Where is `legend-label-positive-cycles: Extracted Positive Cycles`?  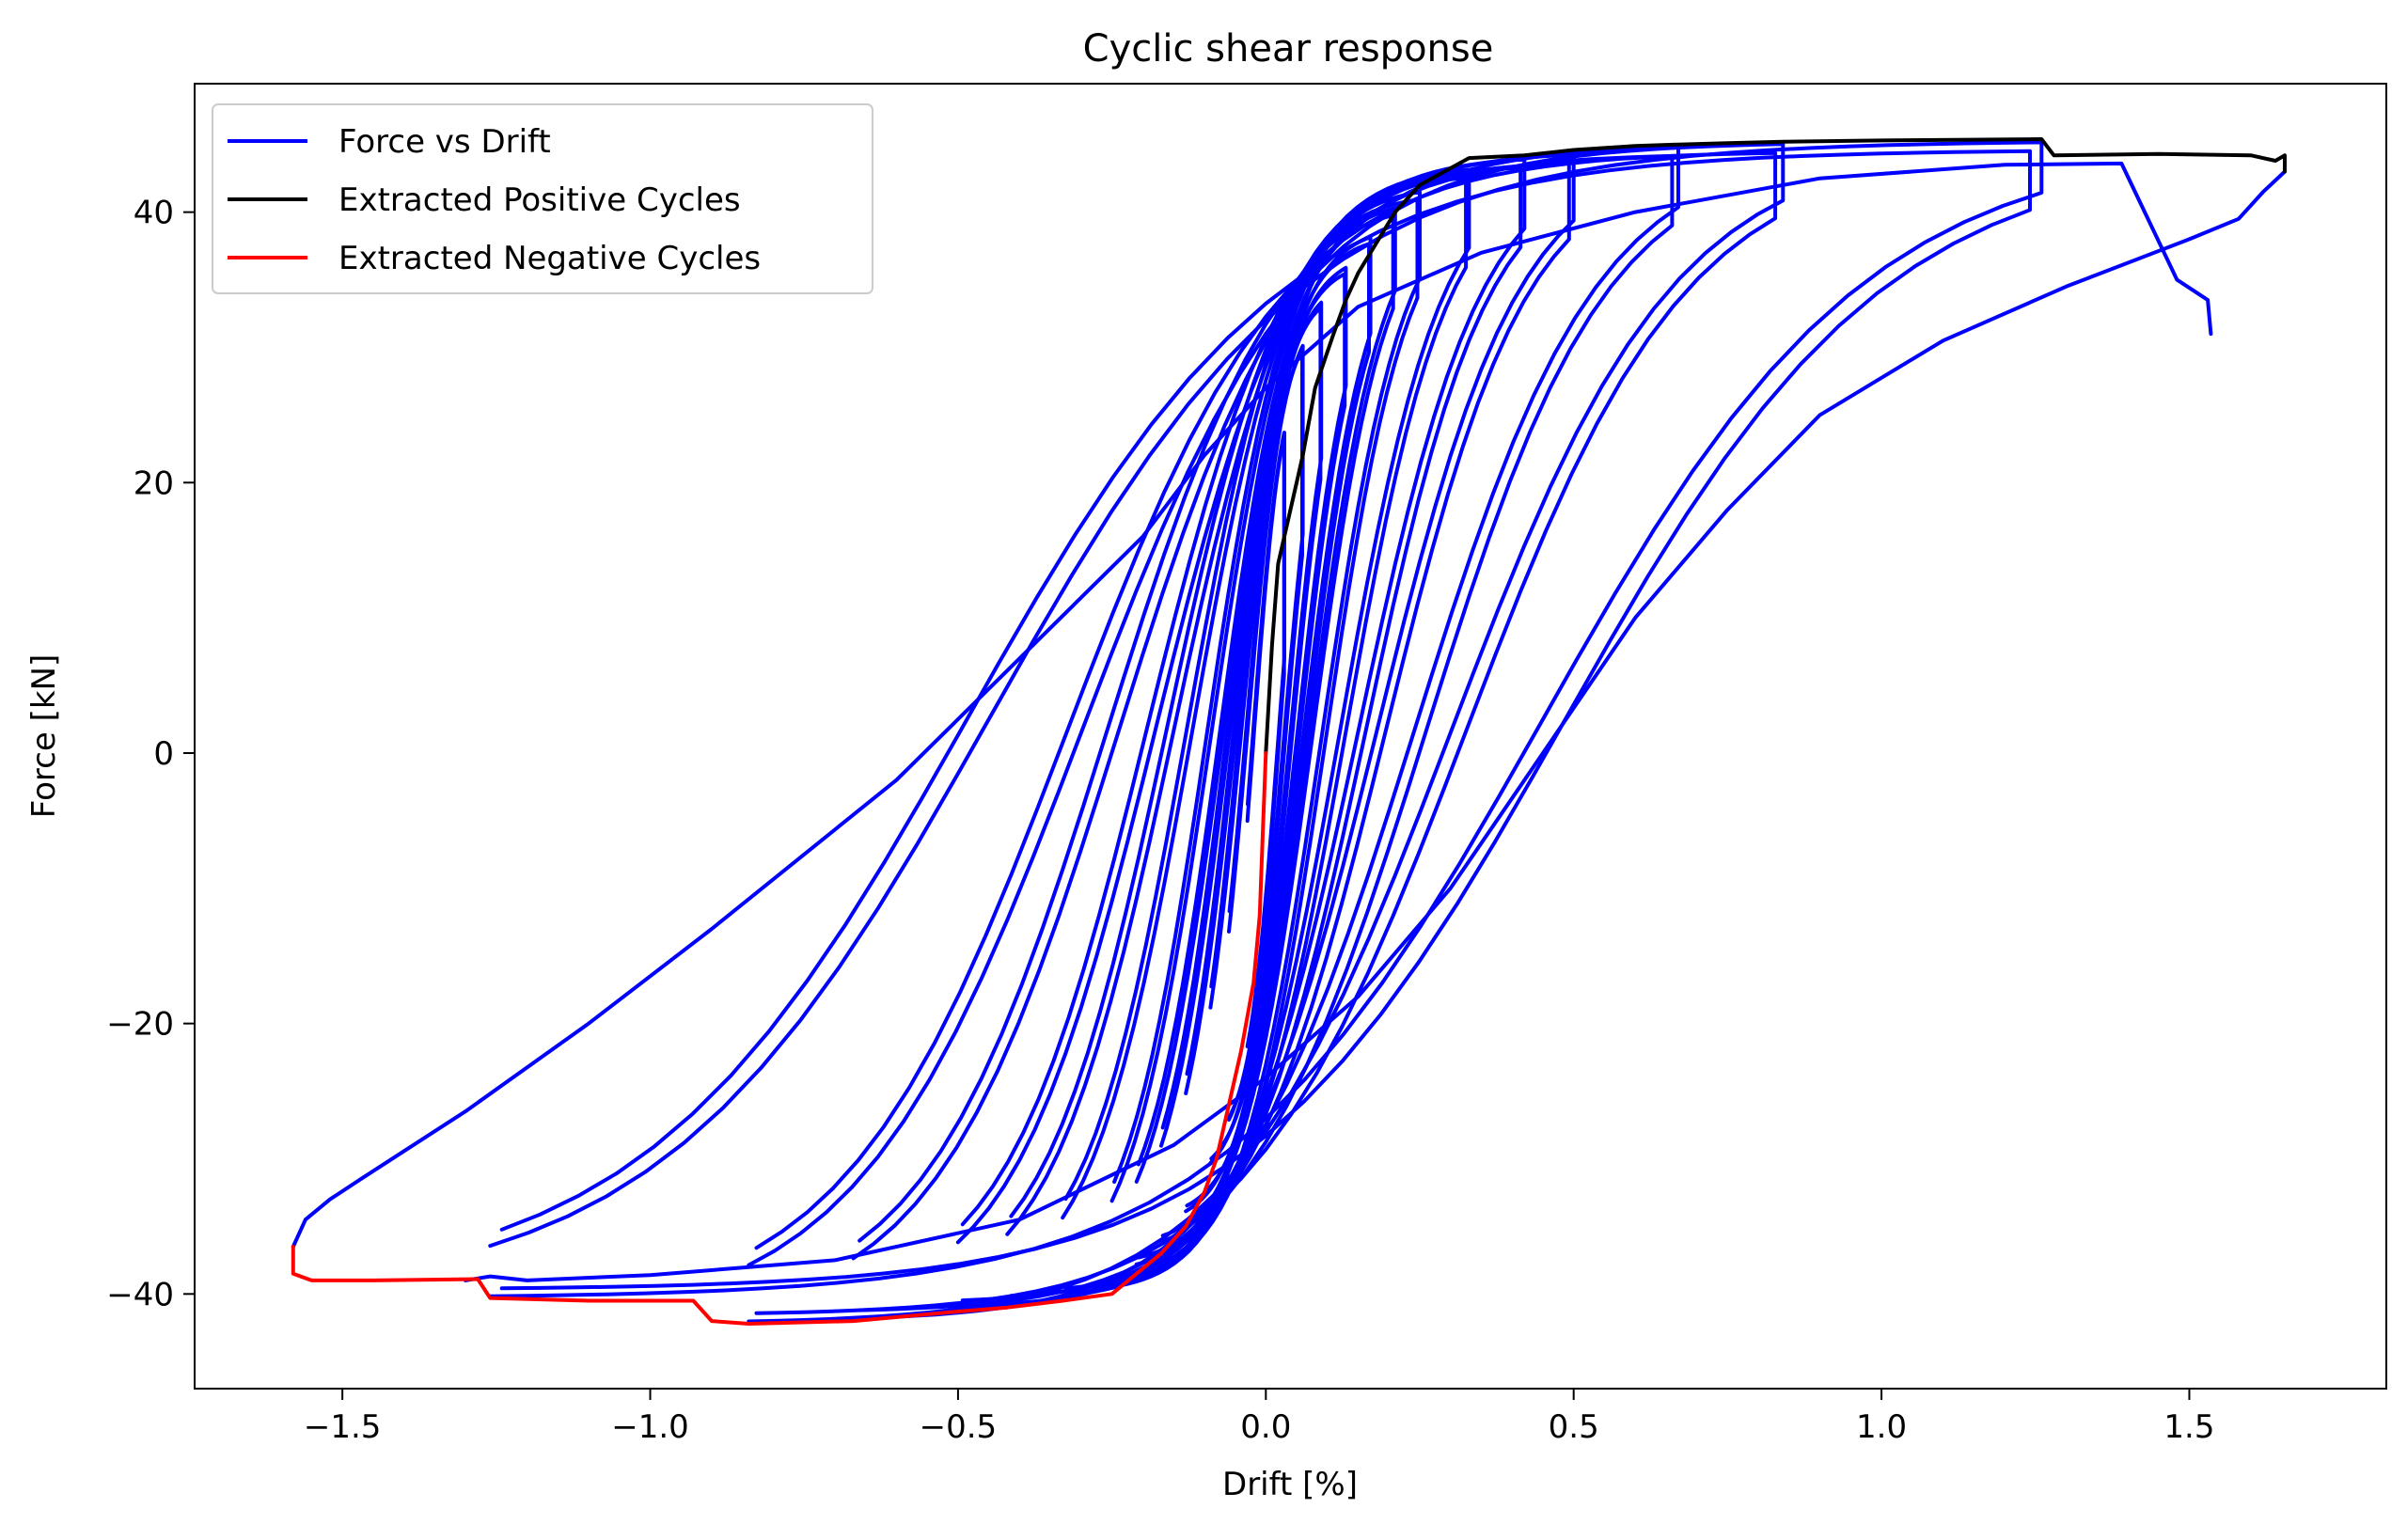
legend-label-positive-cycles: Extracted Positive Cycles is located at coordinates (539, 200).